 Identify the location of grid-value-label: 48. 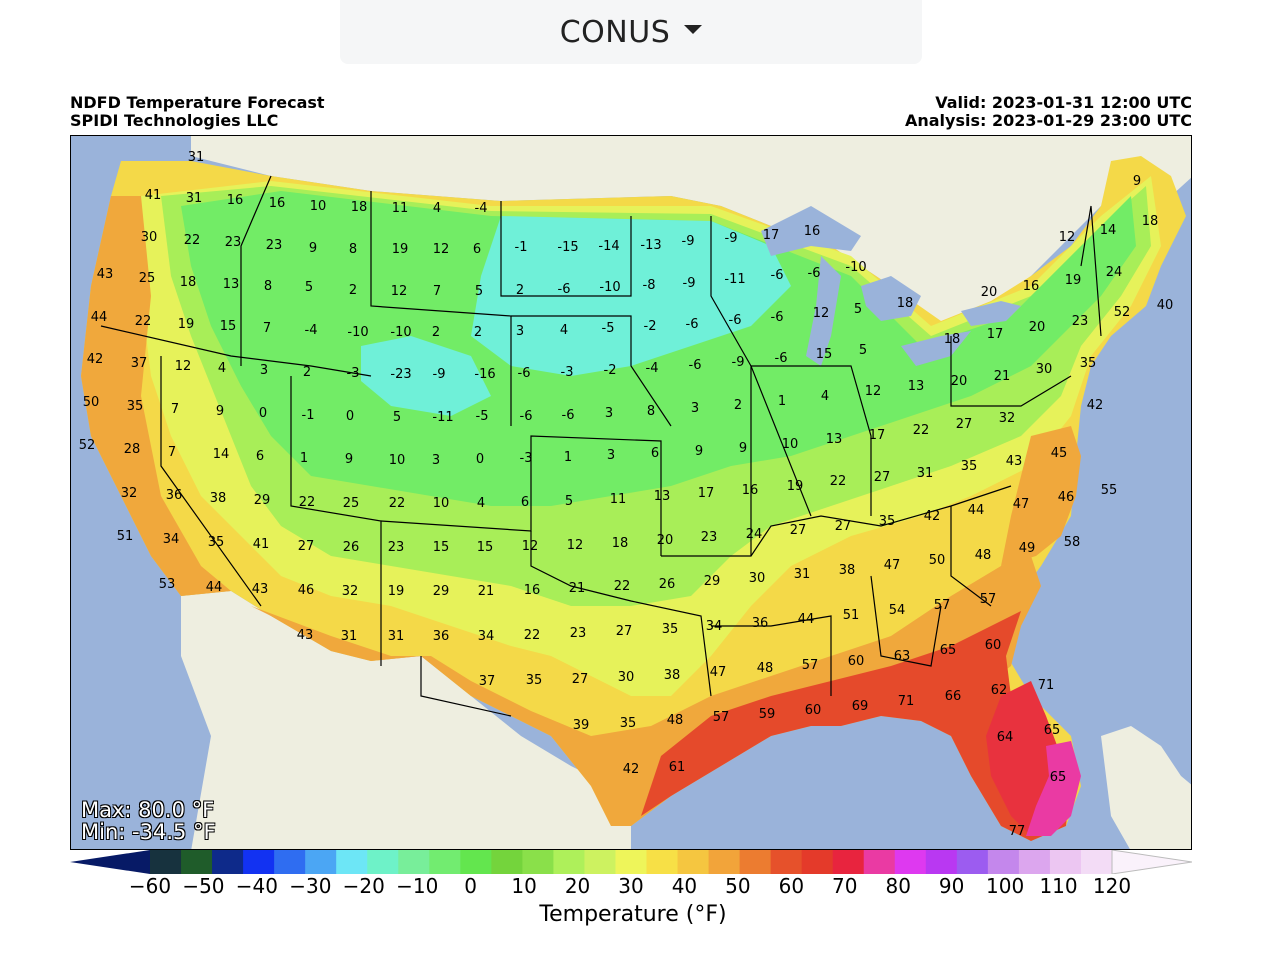
(983, 555).